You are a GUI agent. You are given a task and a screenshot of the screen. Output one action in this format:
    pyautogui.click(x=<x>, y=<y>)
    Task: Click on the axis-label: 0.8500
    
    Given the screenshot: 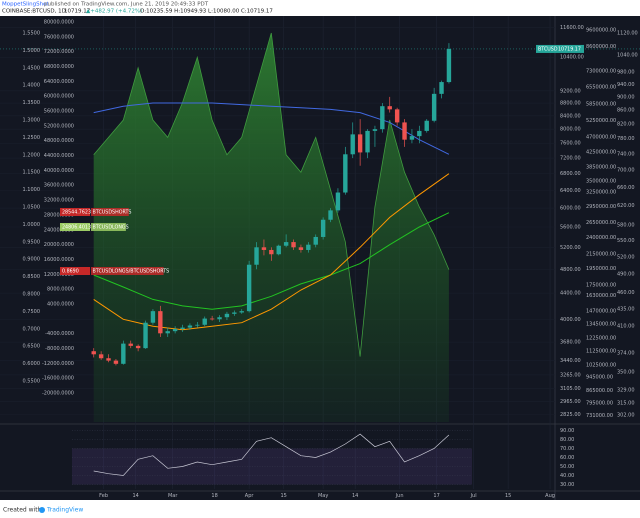 What is the action you would take?
    pyautogui.click(x=32, y=277)
    